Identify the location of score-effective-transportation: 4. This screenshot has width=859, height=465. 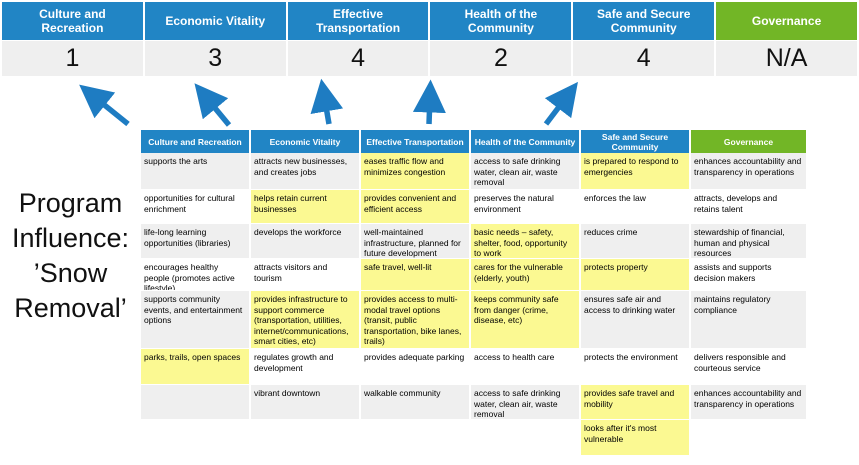
(358, 58).